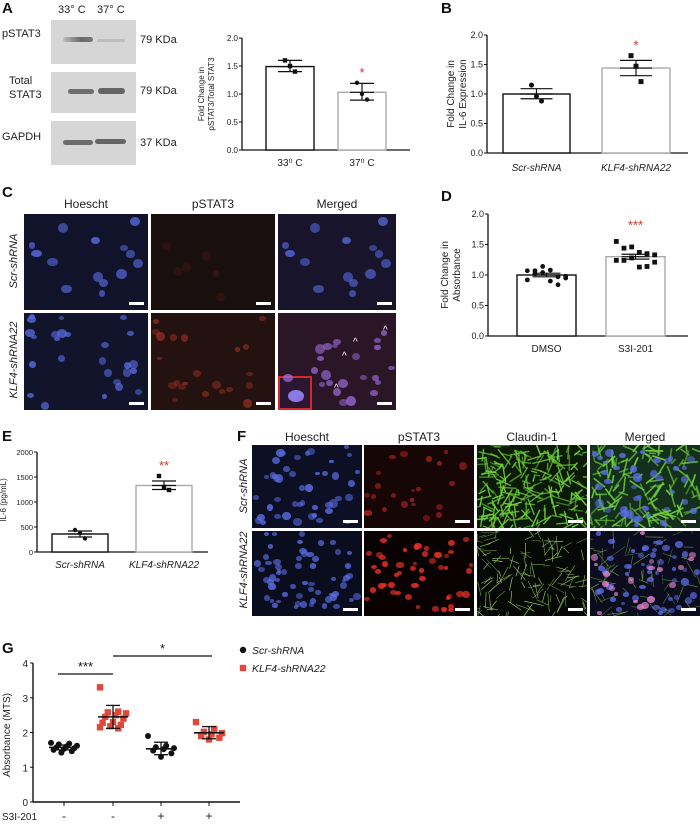 This screenshot has width=700, height=825. I want to click on col-head-pstat3: pSTAT3, so click(213, 204).